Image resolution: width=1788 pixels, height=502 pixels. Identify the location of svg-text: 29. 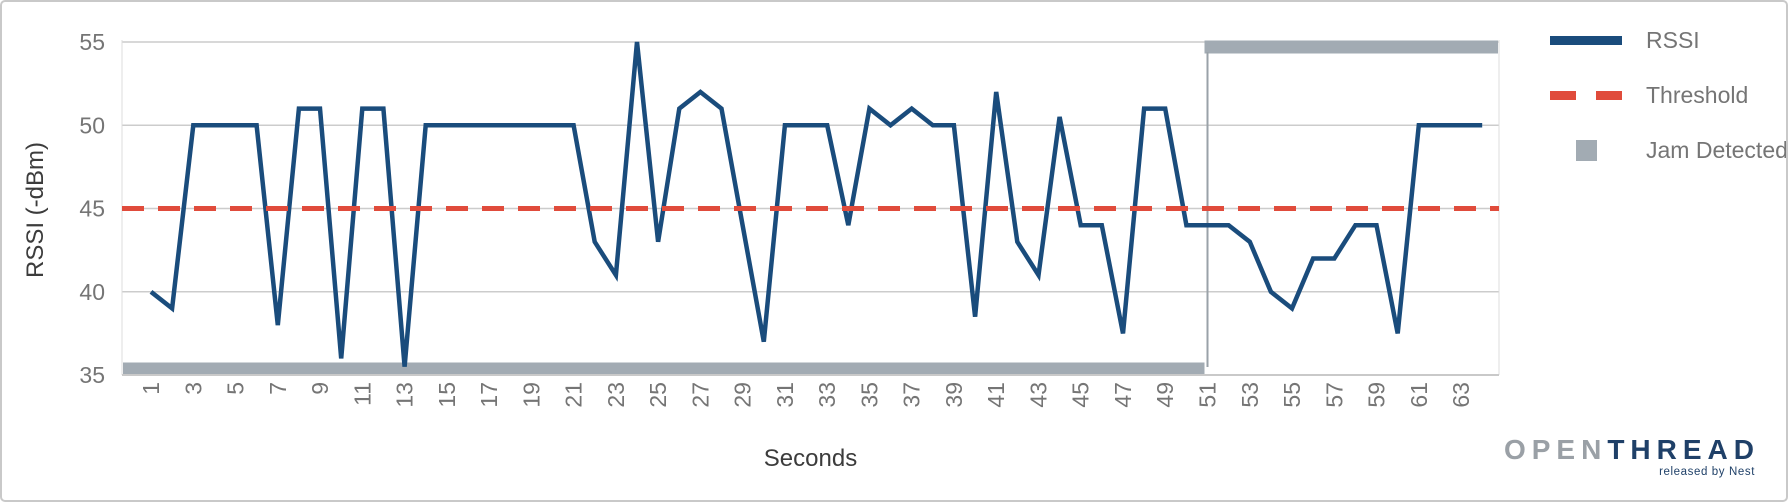
(743, 395).